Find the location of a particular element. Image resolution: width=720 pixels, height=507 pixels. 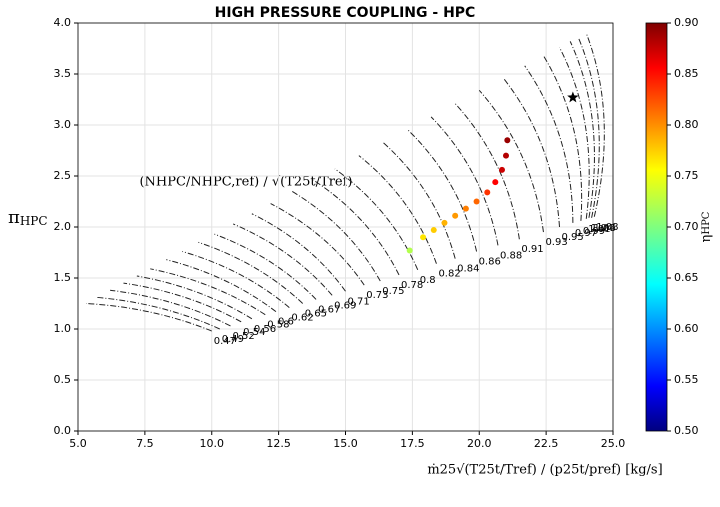

speed-label: 0.58 is located at coordinates (278, 325).